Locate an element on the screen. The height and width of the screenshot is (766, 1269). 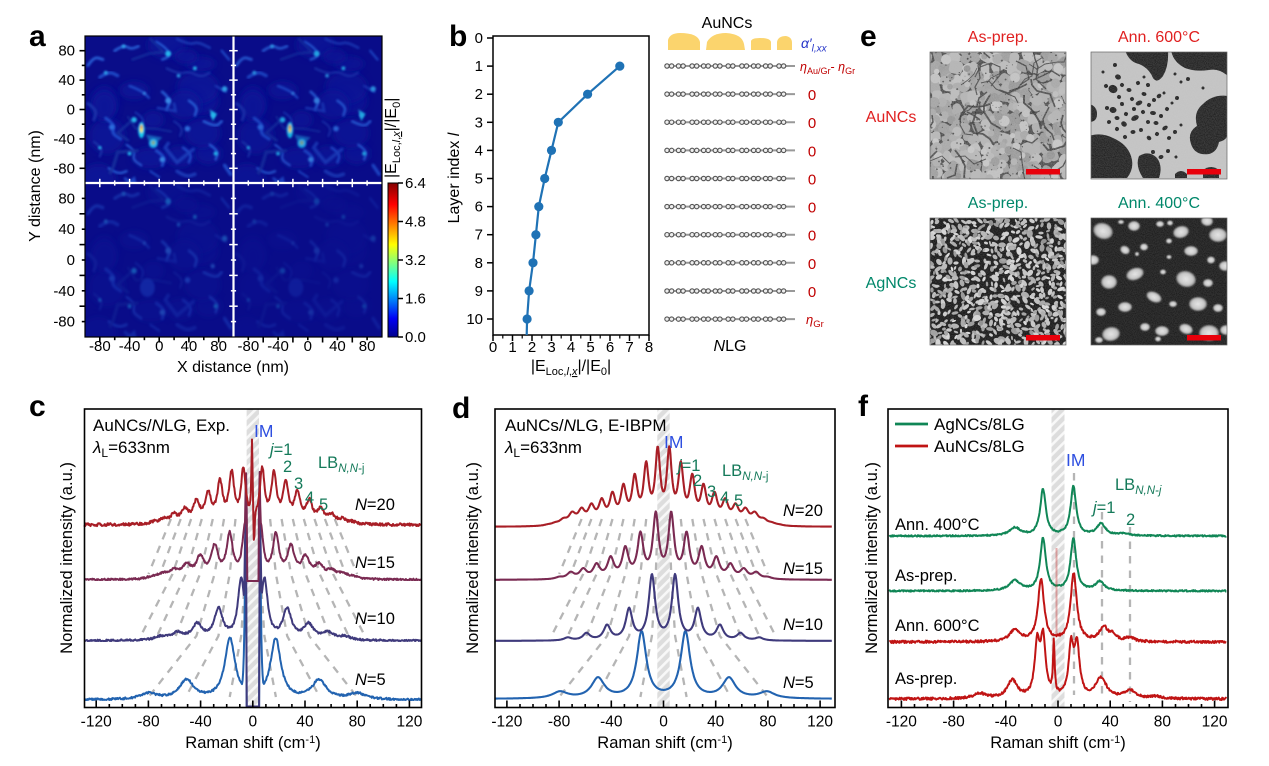
svg-text: AgNCs is located at coordinates (891, 283).